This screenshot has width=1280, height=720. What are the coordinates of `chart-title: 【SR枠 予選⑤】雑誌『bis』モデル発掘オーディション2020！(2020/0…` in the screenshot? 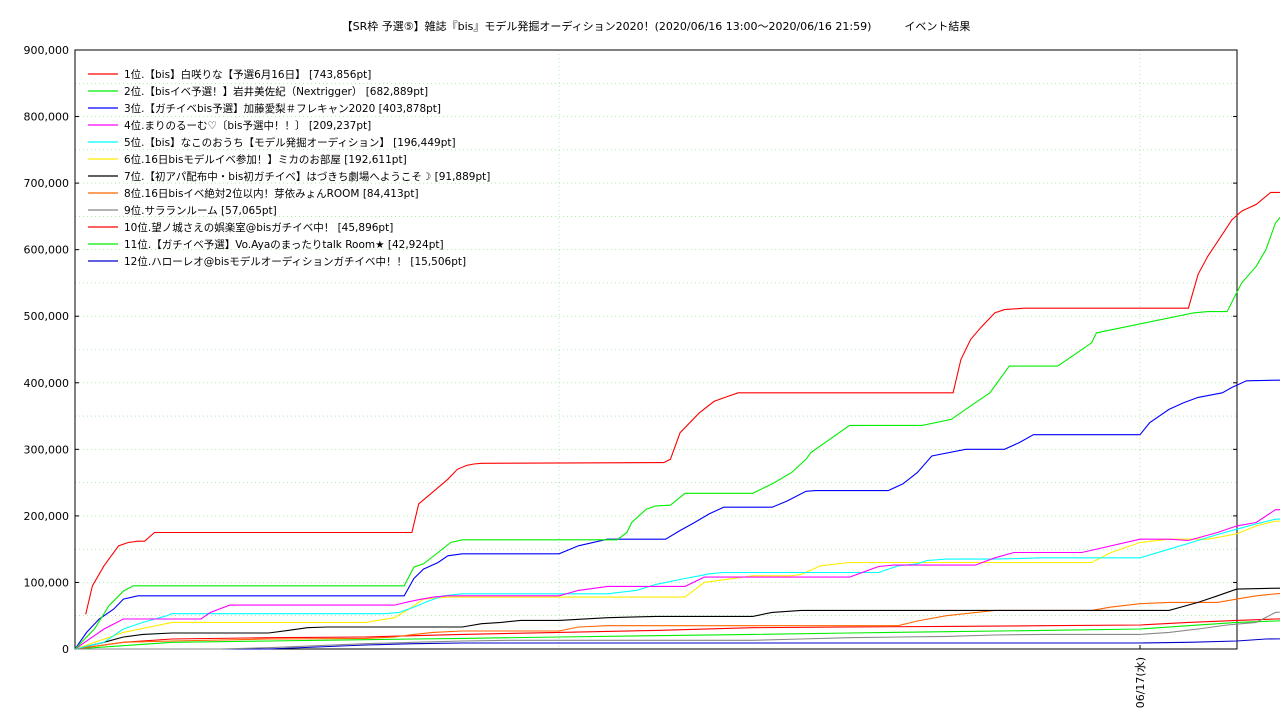 It's located at (656, 26).